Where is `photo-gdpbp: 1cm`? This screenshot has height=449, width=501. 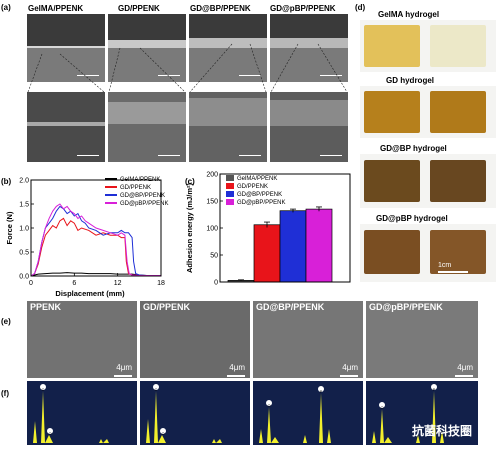
photo-gdpbp: 1cm is located at coordinates (428, 253).